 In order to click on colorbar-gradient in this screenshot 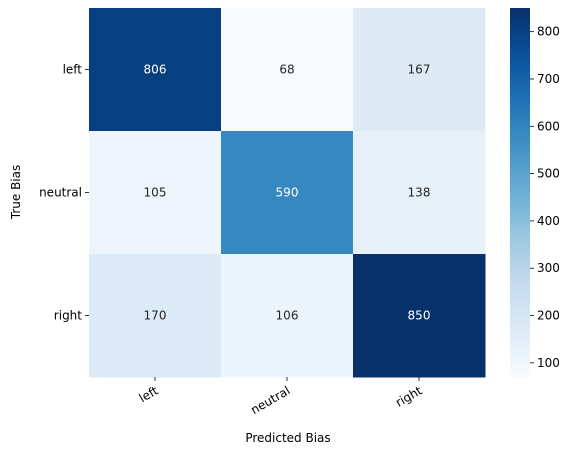, I will do `click(520, 193)`.